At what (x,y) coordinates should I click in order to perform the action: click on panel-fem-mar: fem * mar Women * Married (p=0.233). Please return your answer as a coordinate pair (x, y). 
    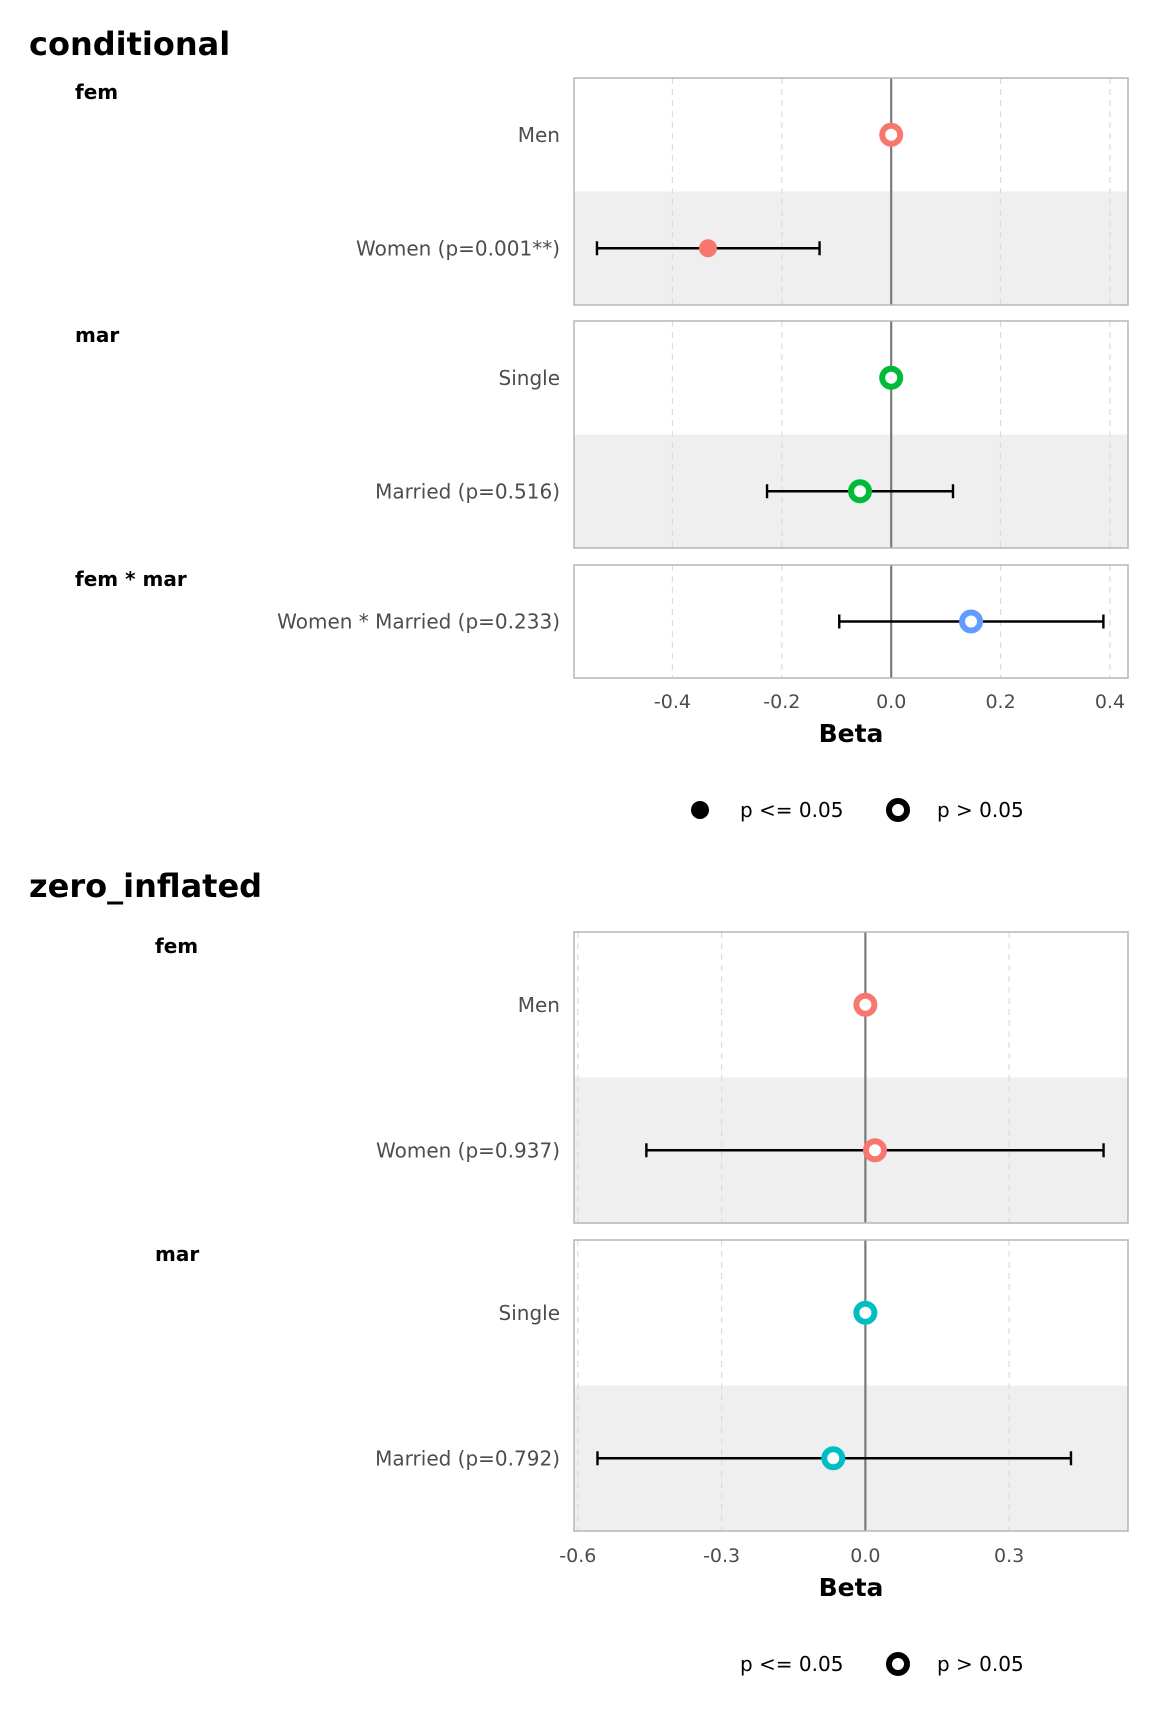
    Looking at the image, I should click on (602, 621).